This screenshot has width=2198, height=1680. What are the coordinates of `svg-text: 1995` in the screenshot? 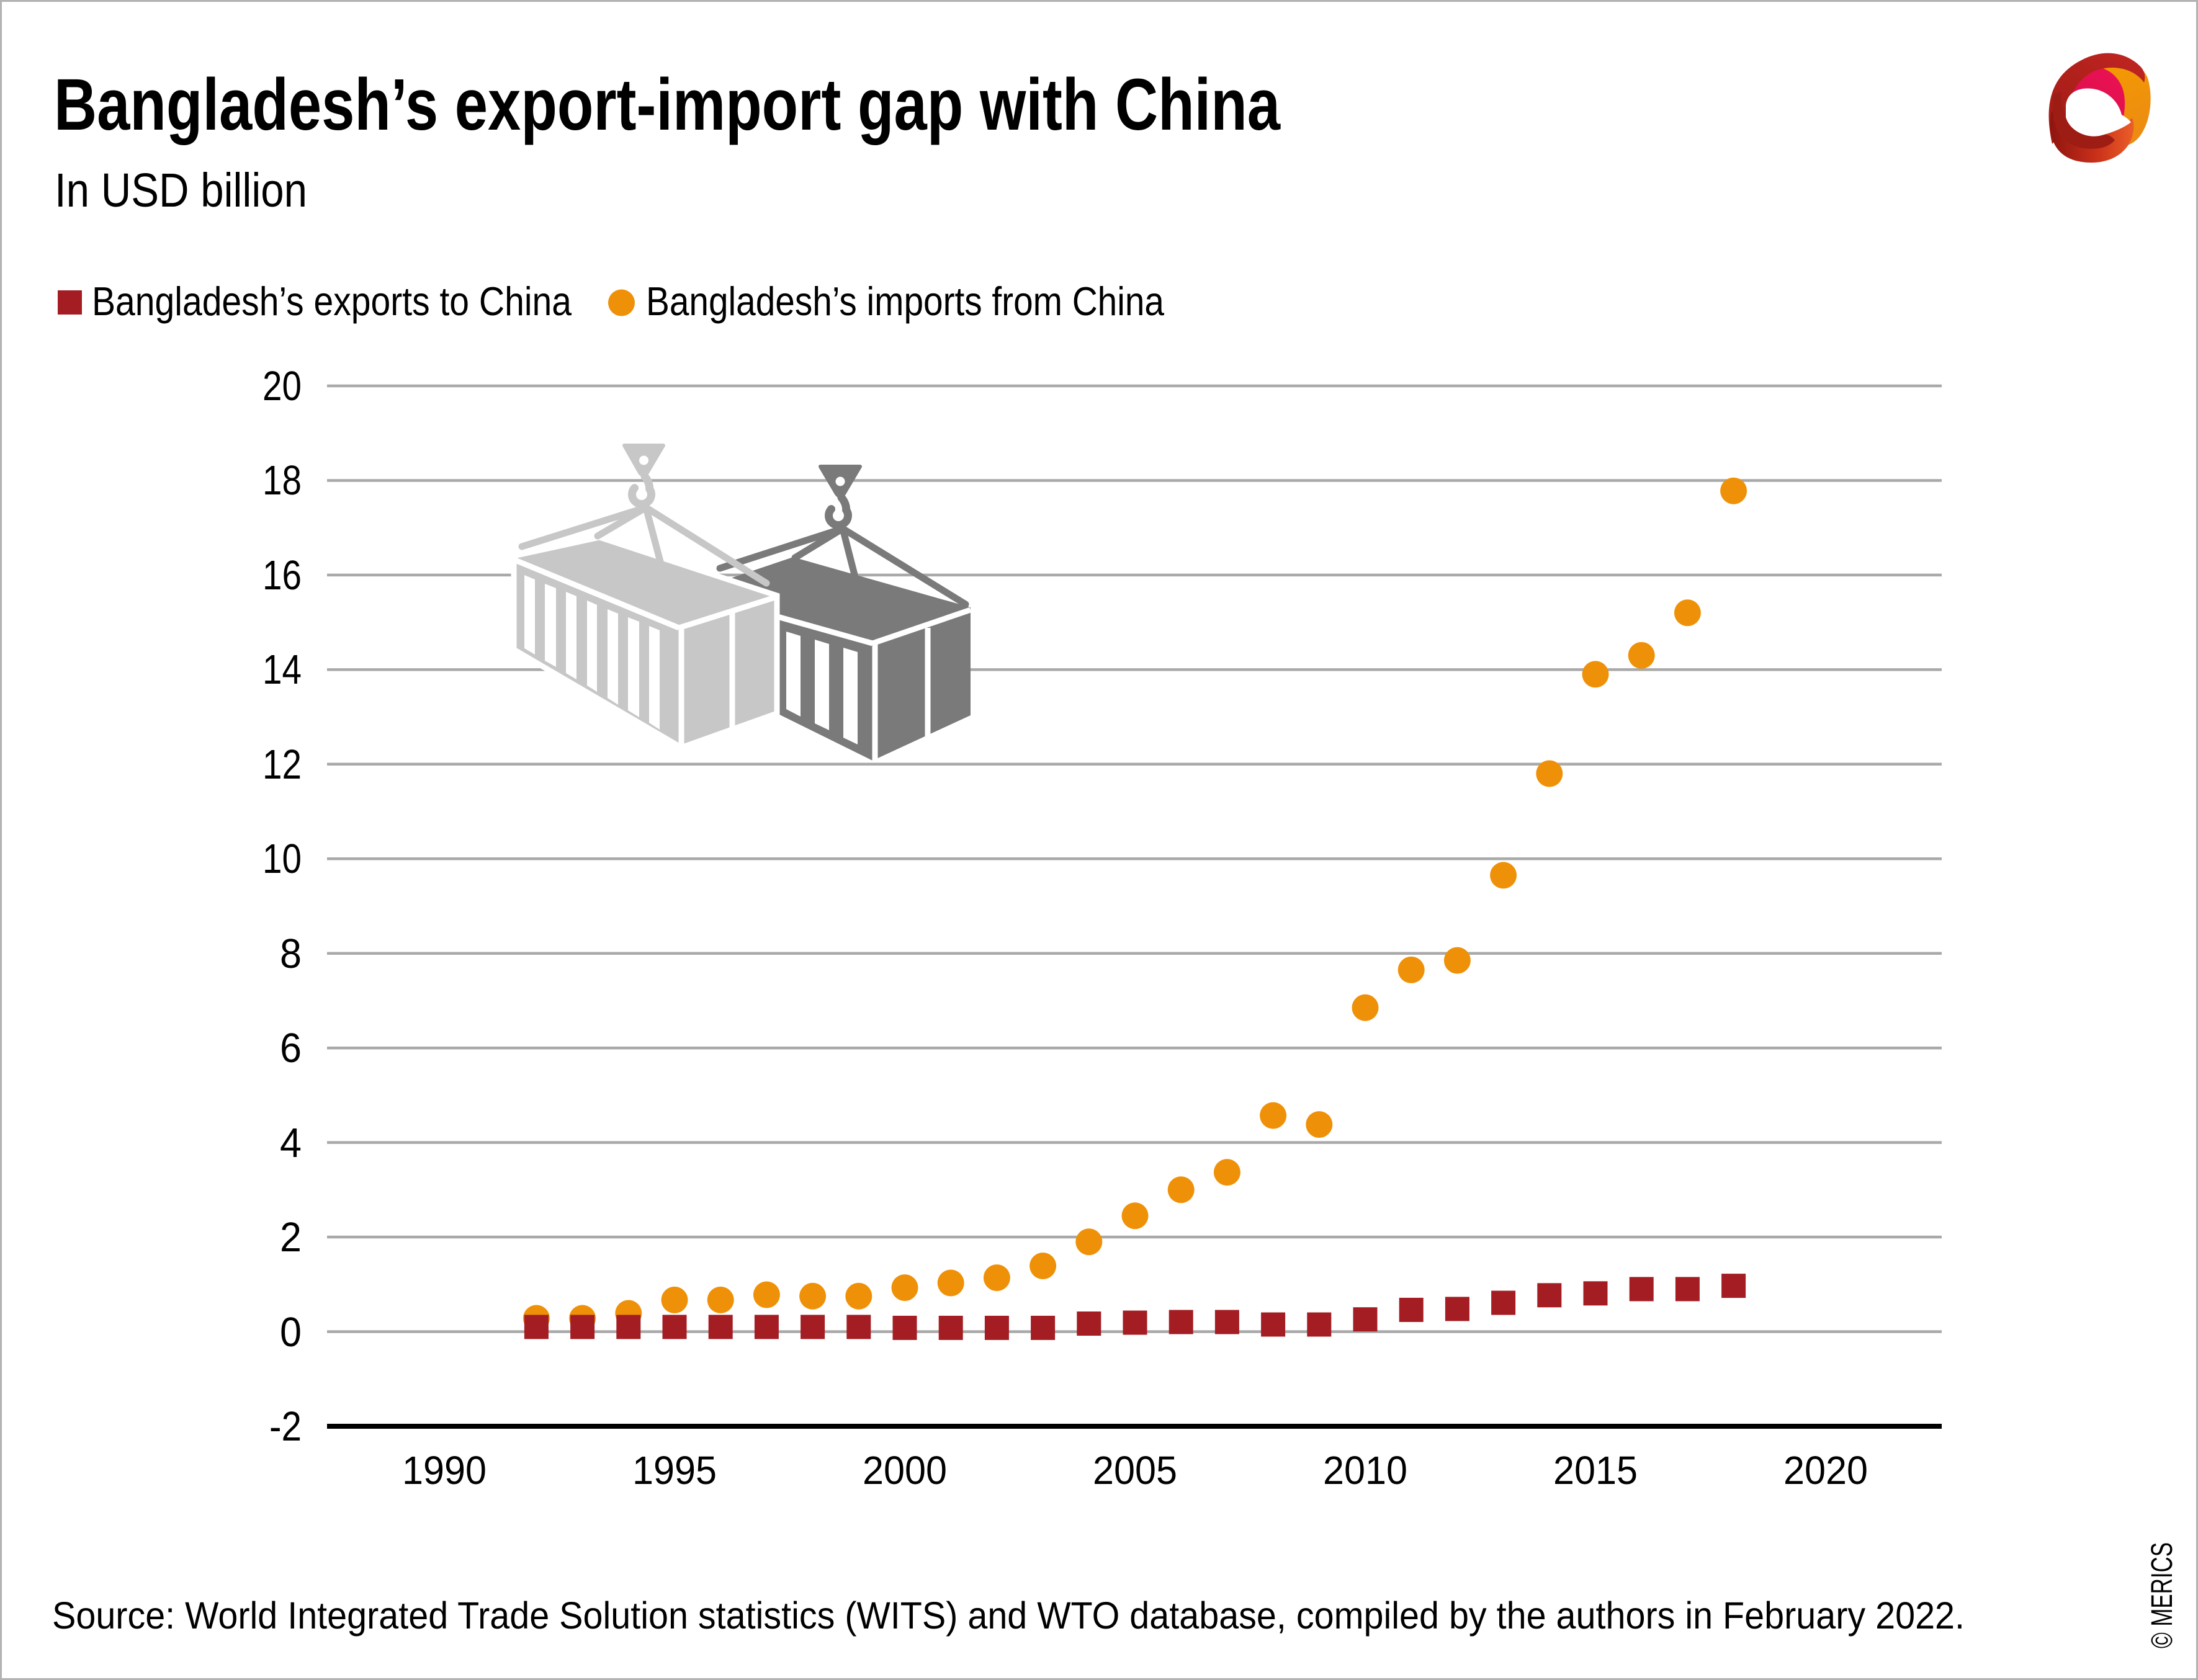 It's located at (674, 1470).